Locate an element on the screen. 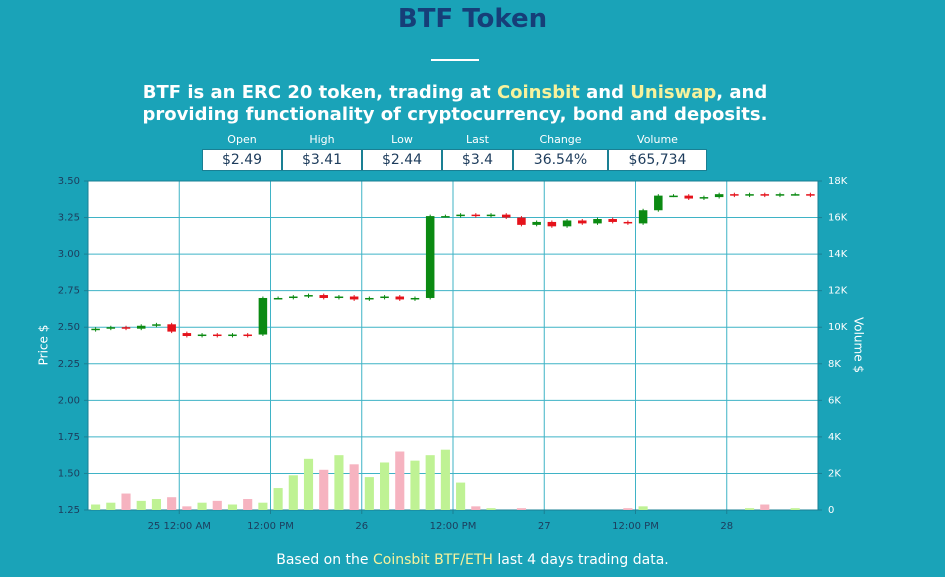  stat: High $3.41 is located at coordinates (322, 152).